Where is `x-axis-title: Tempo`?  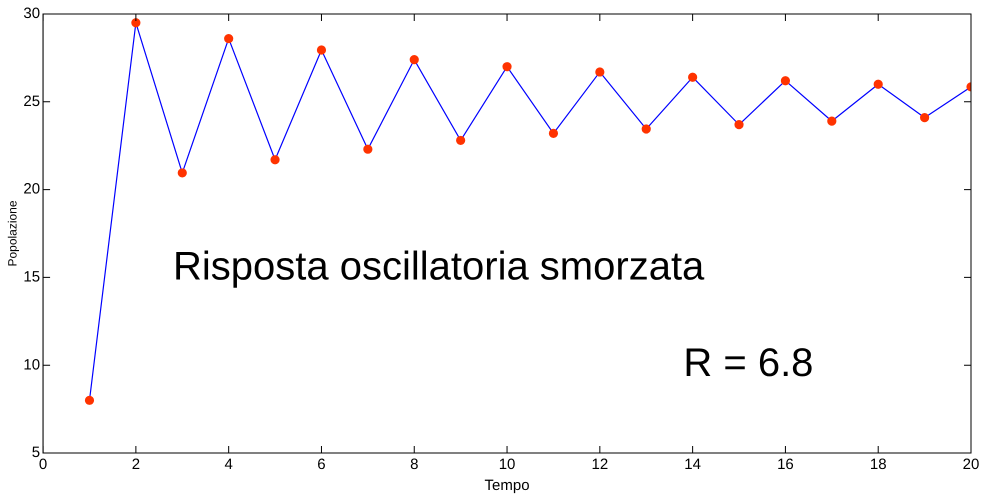 x-axis-title: Tempo is located at coordinates (507, 485).